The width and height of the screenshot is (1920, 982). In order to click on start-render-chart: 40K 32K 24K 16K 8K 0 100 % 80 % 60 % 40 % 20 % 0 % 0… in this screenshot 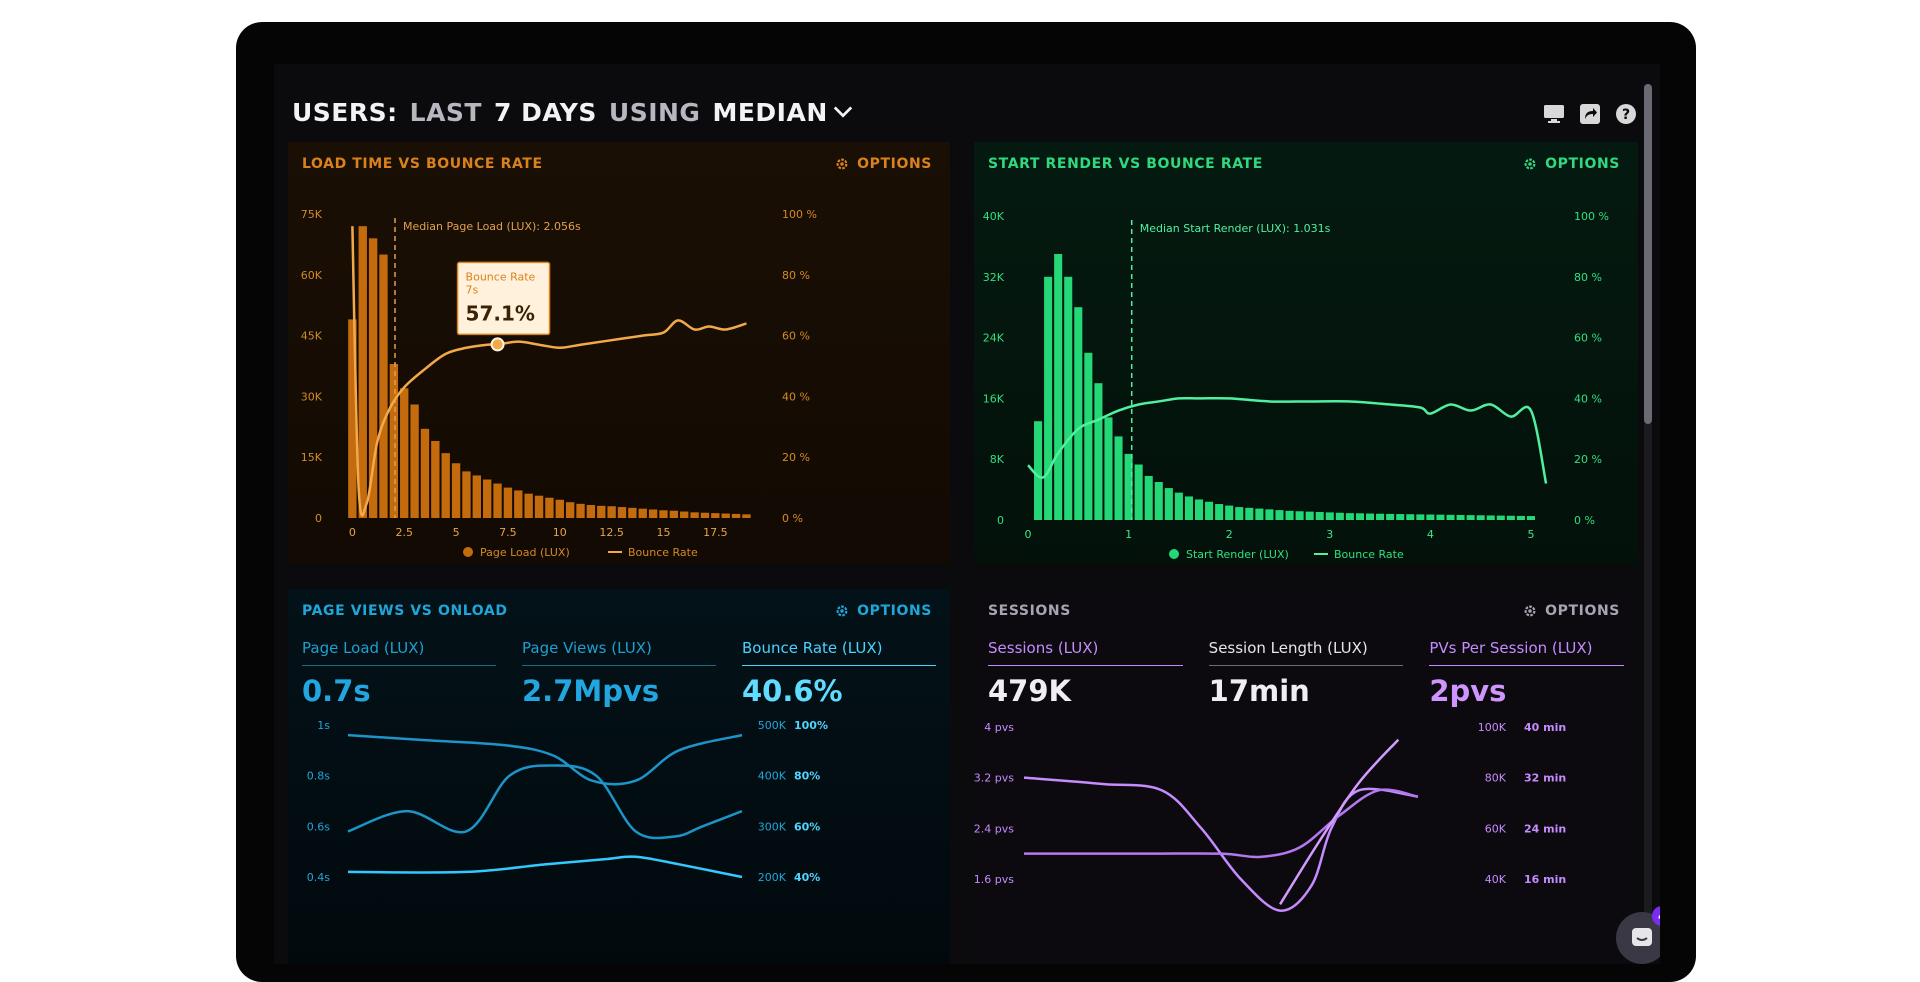, I will do `click(1296, 385)`.